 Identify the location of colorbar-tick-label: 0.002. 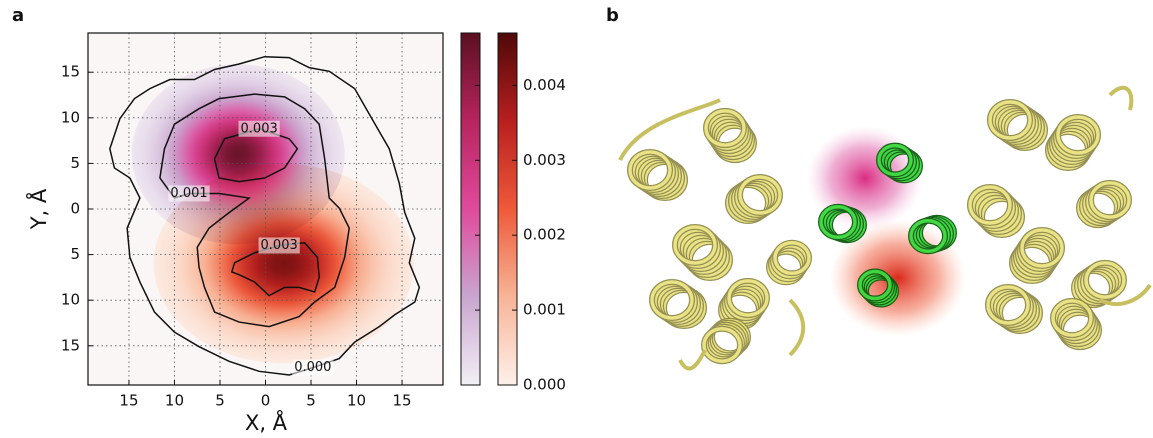
(544, 235).